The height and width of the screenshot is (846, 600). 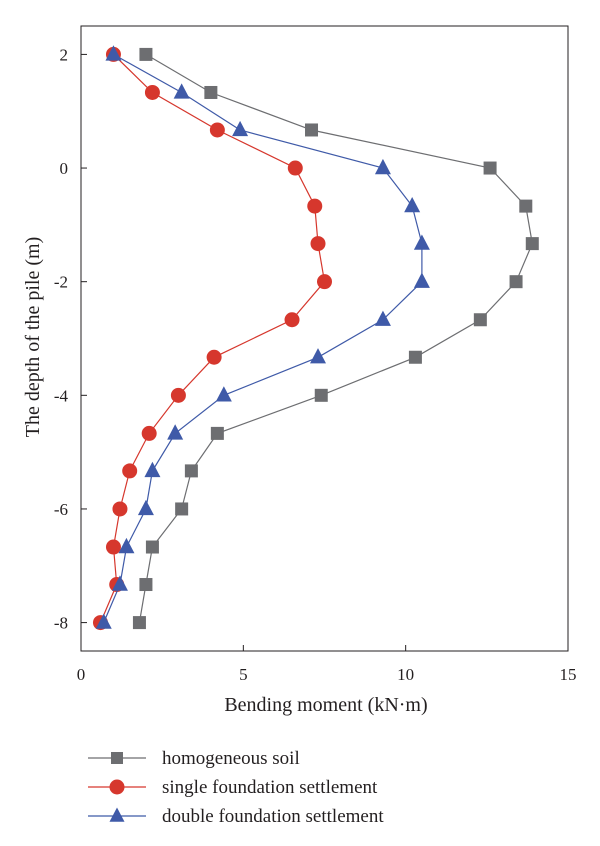 I want to click on y-tick-label: -8, so click(x=61, y=623).